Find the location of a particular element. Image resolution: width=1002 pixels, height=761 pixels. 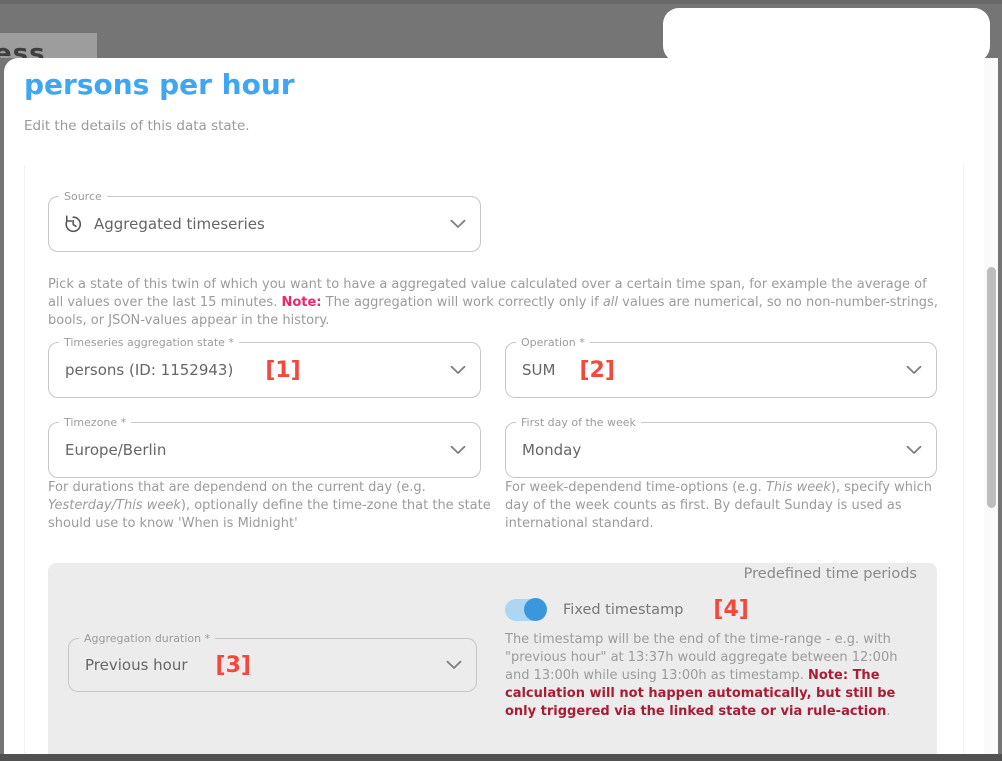

toggle-knob is located at coordinates (535, 609).